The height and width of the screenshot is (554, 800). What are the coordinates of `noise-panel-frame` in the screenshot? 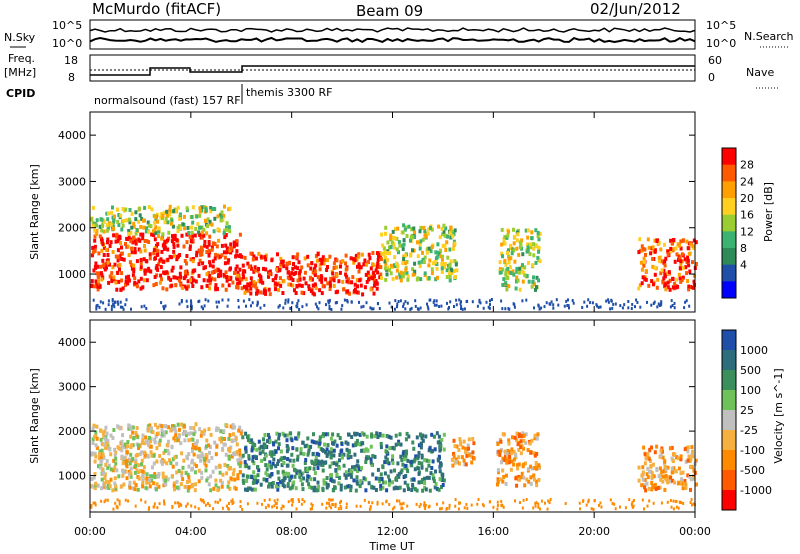 It's located at (392, 34).